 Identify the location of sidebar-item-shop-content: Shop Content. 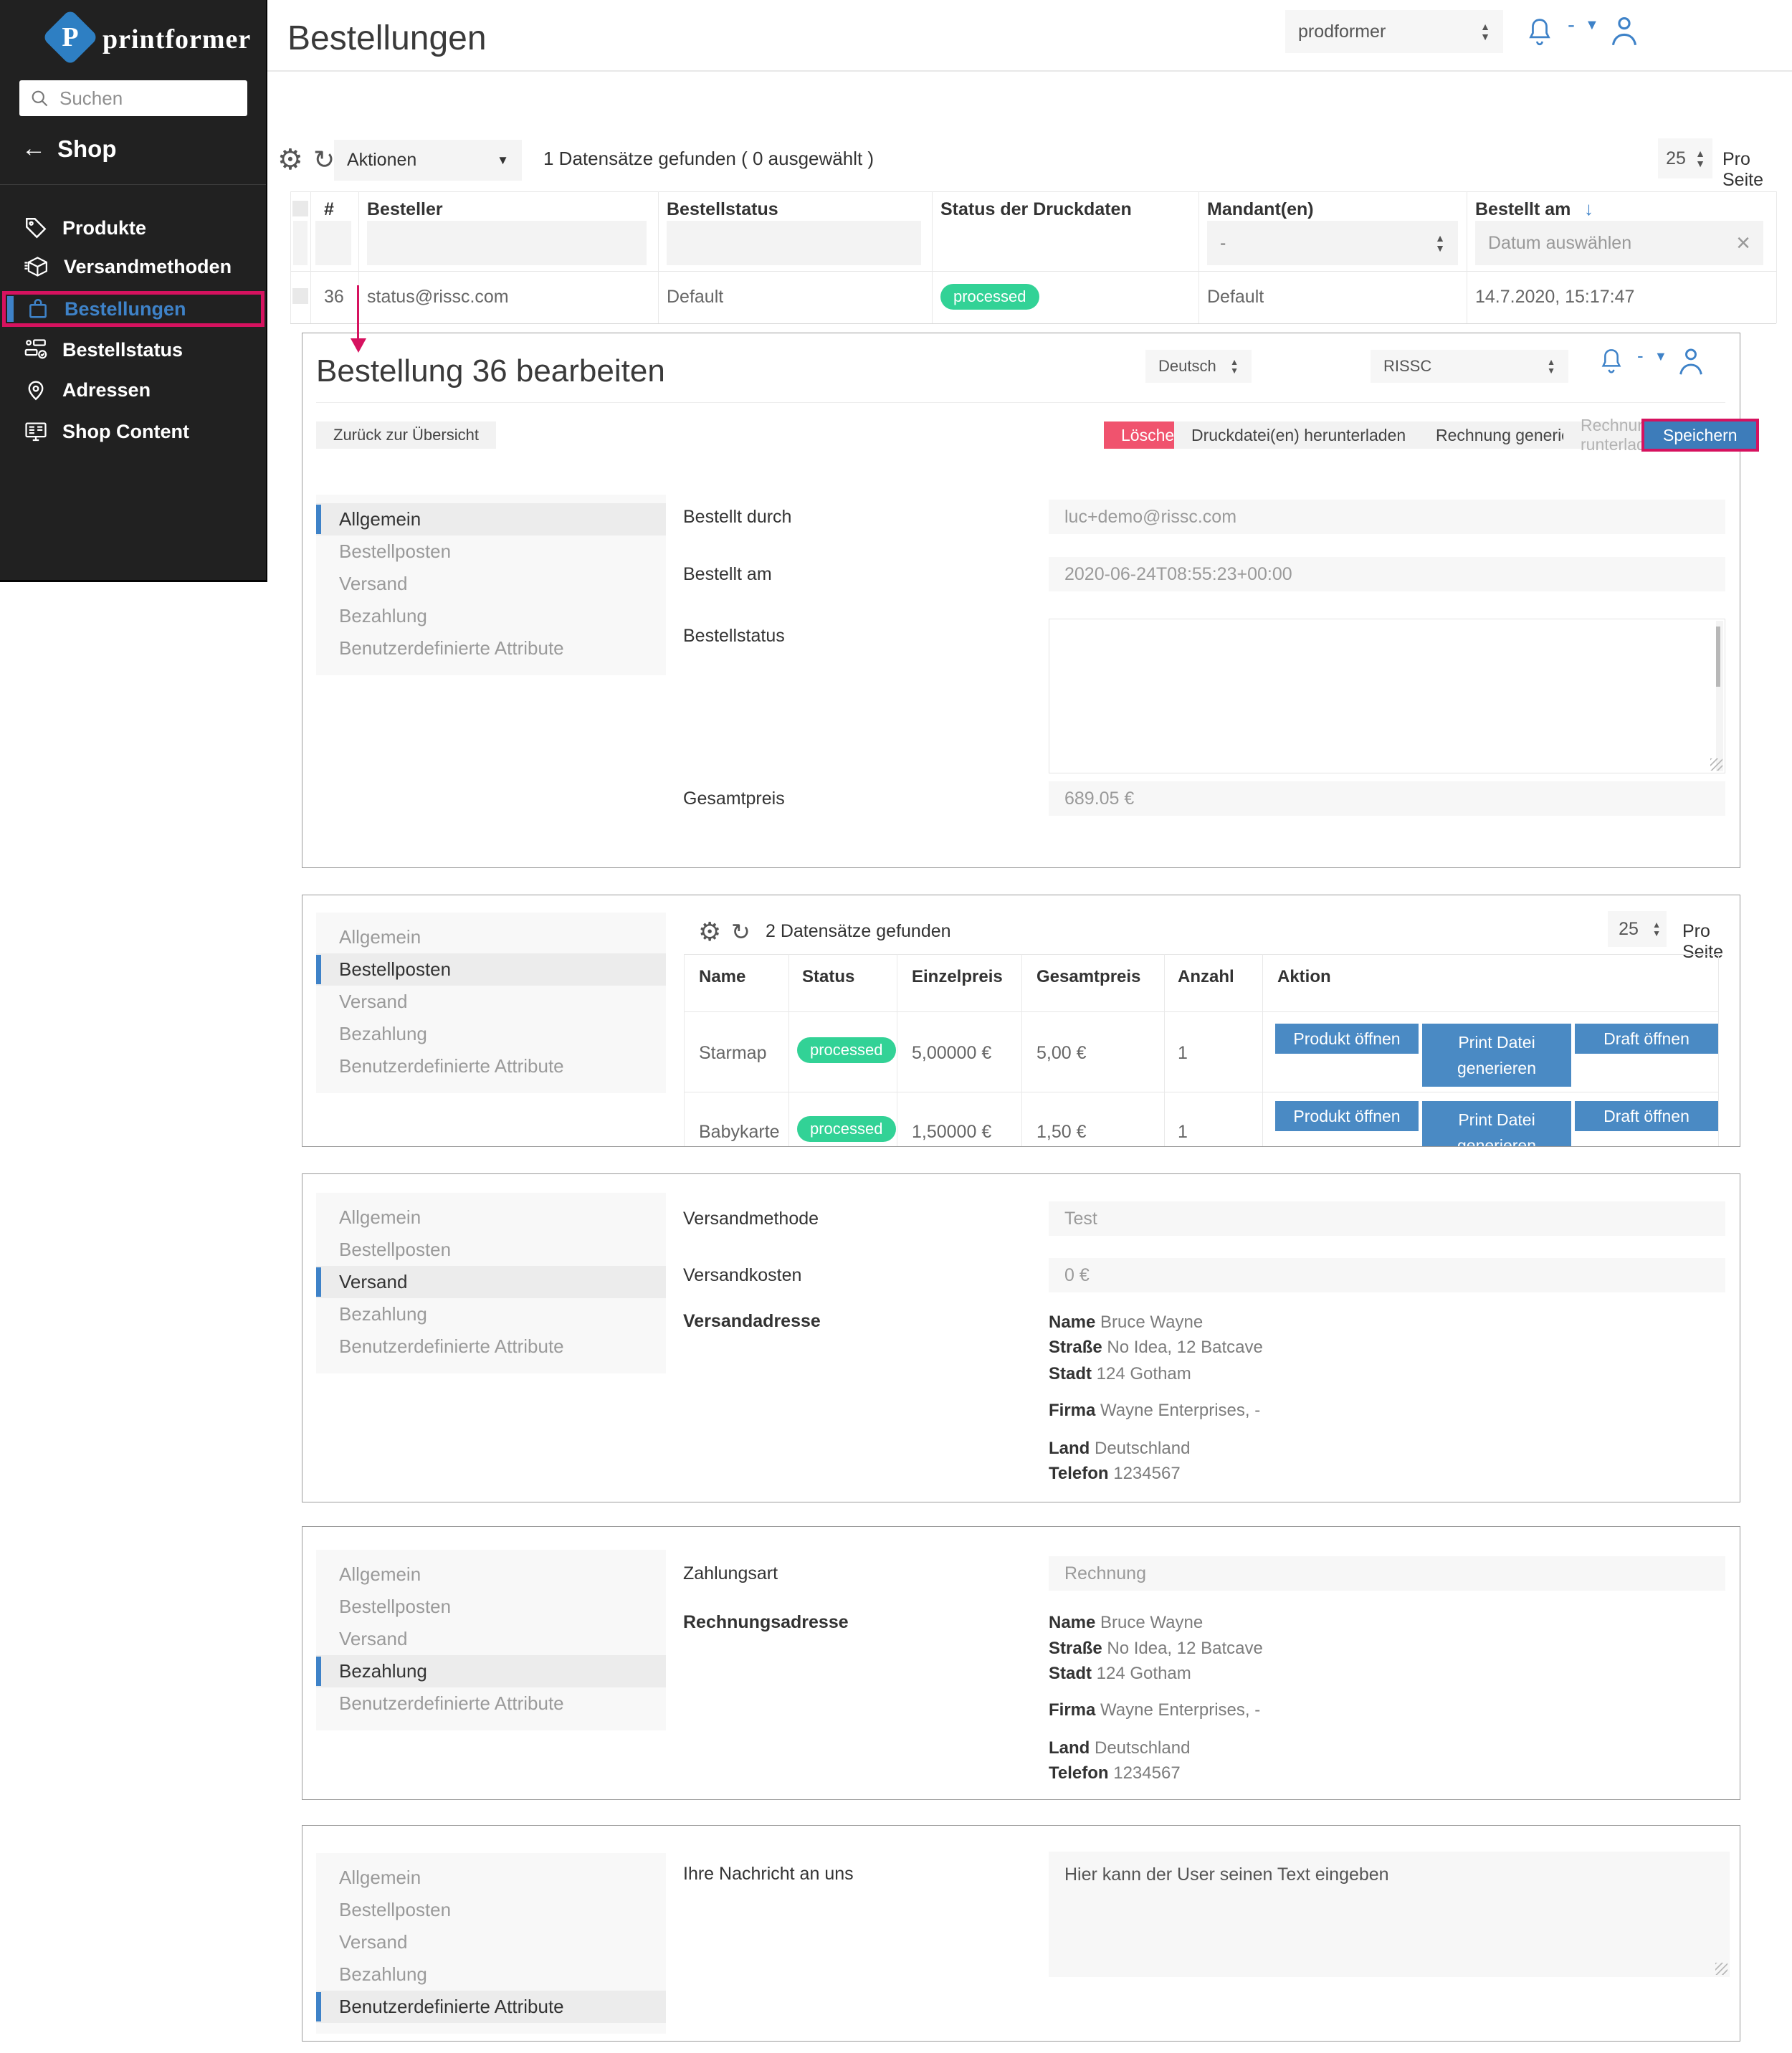
(133, 431).